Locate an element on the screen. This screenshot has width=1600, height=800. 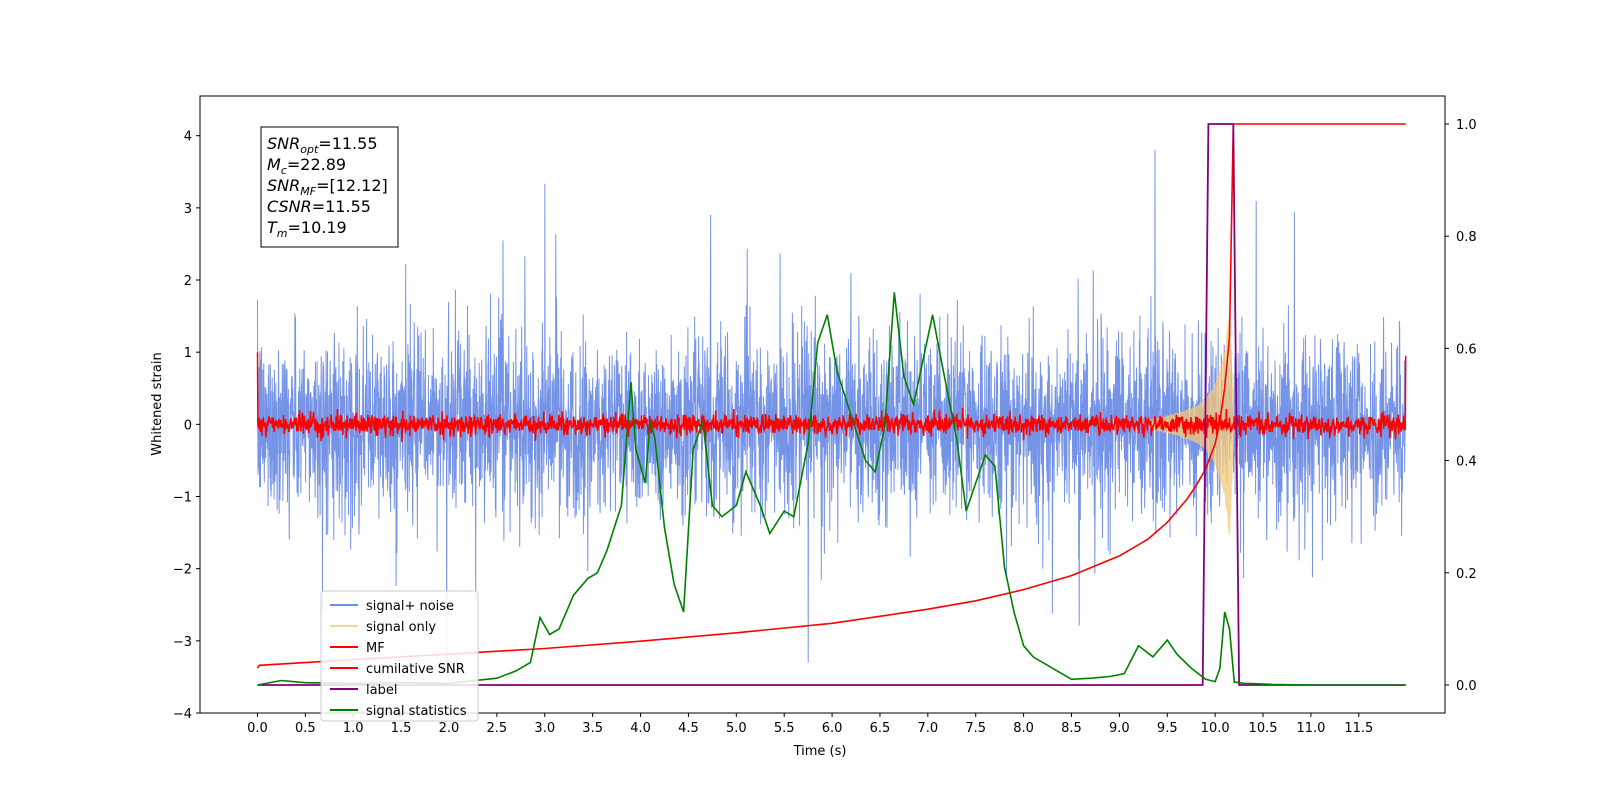
x-tick-label: 6.0 is located at coordinates (832, 728).